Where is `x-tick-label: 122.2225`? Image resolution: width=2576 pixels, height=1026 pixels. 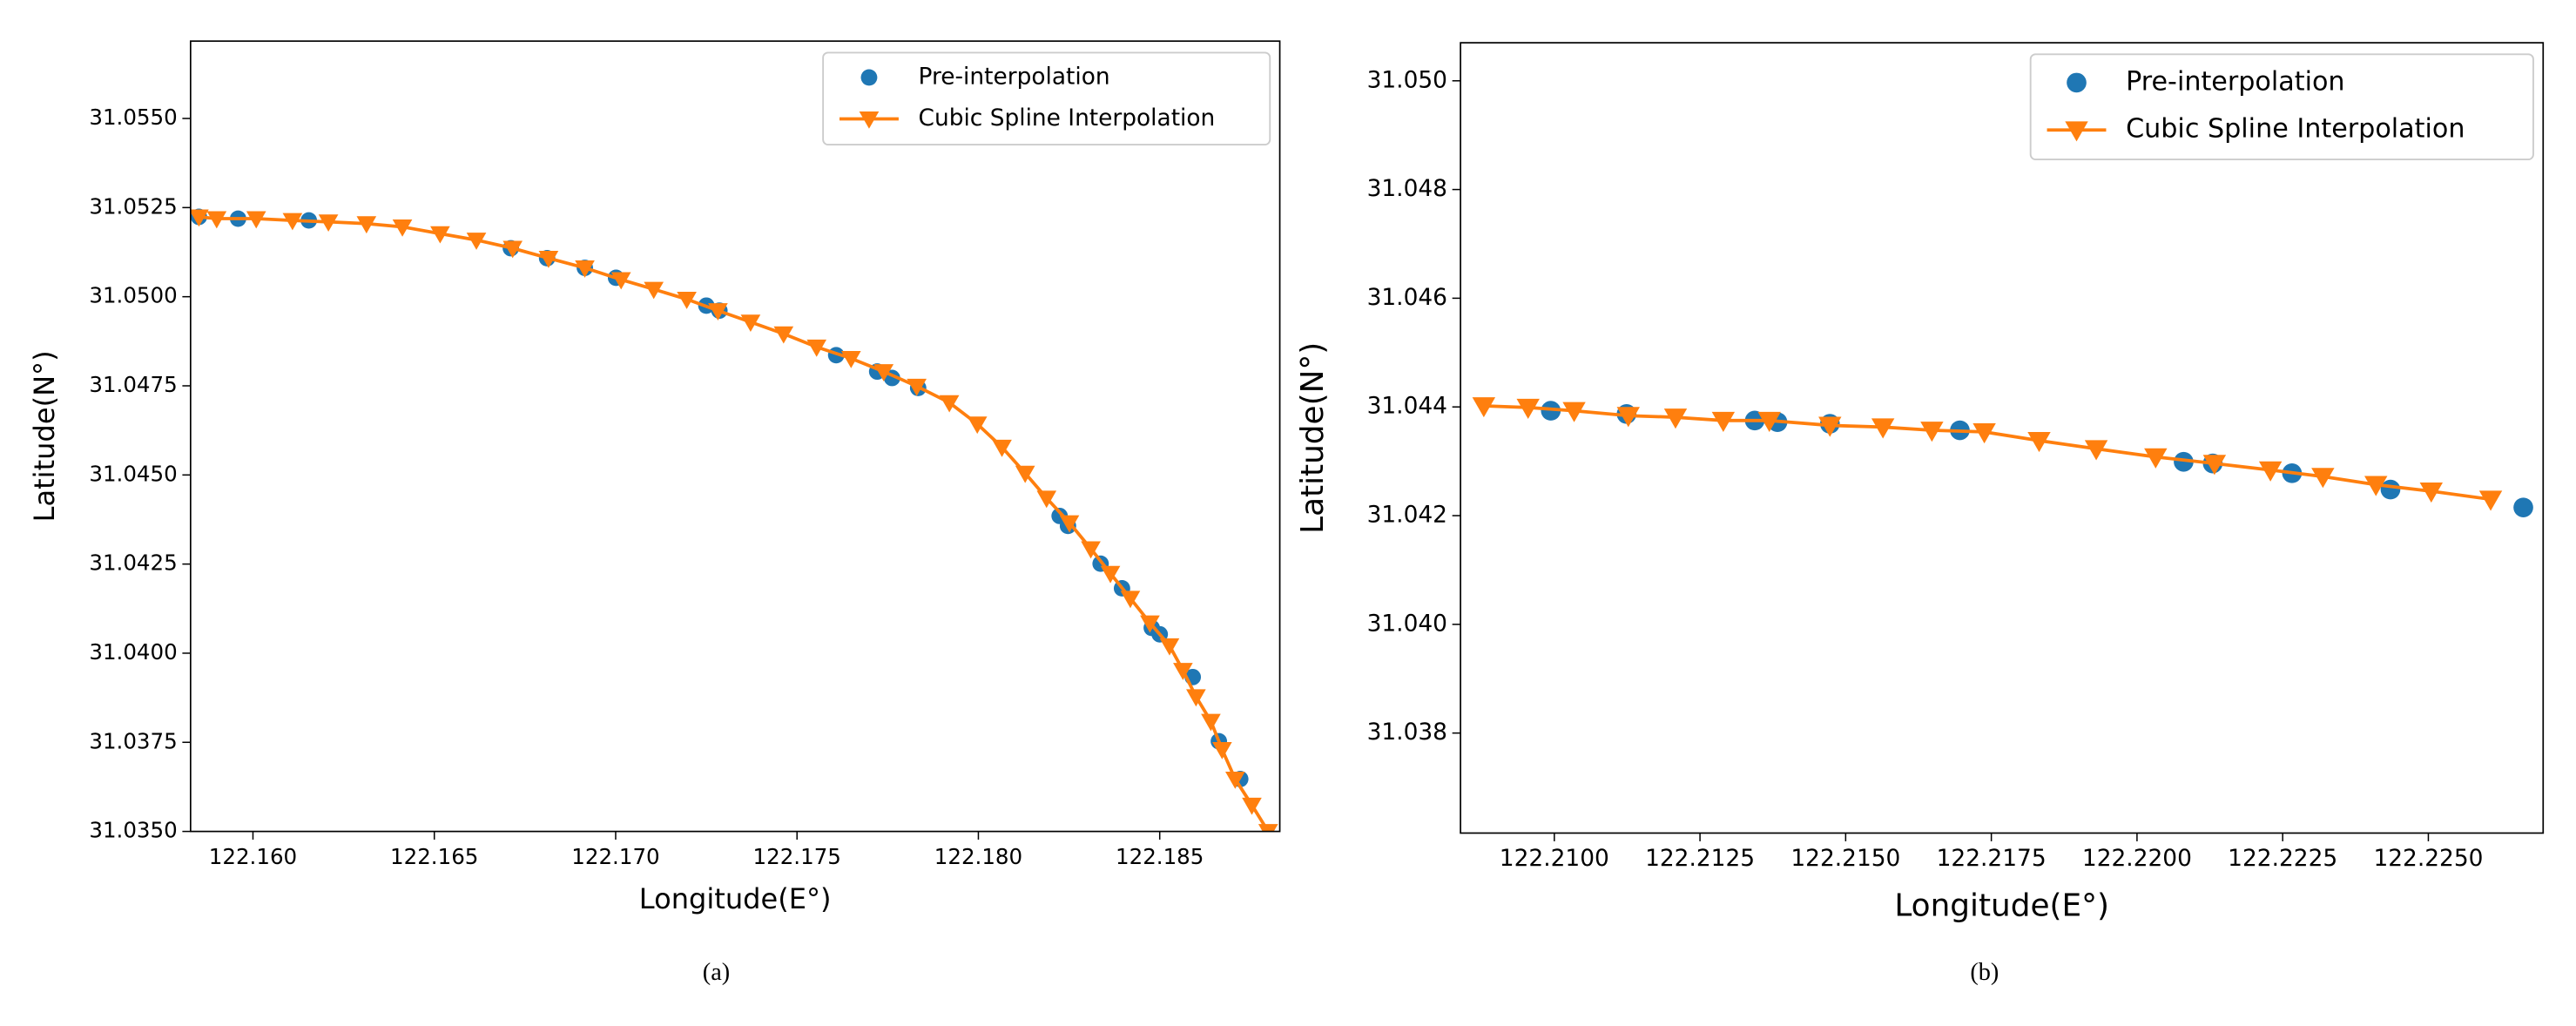
x-tick-label: 122.2225 is located at coordinates (2282, 858).